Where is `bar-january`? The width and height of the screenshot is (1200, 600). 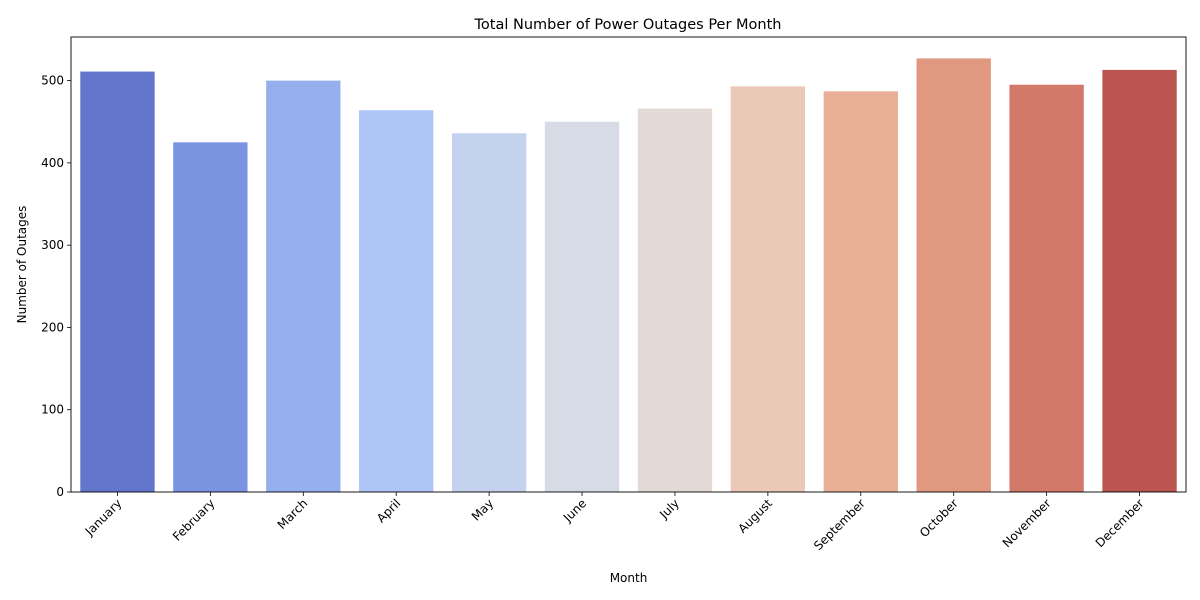 bar-january is located at coordinates (117, 282).